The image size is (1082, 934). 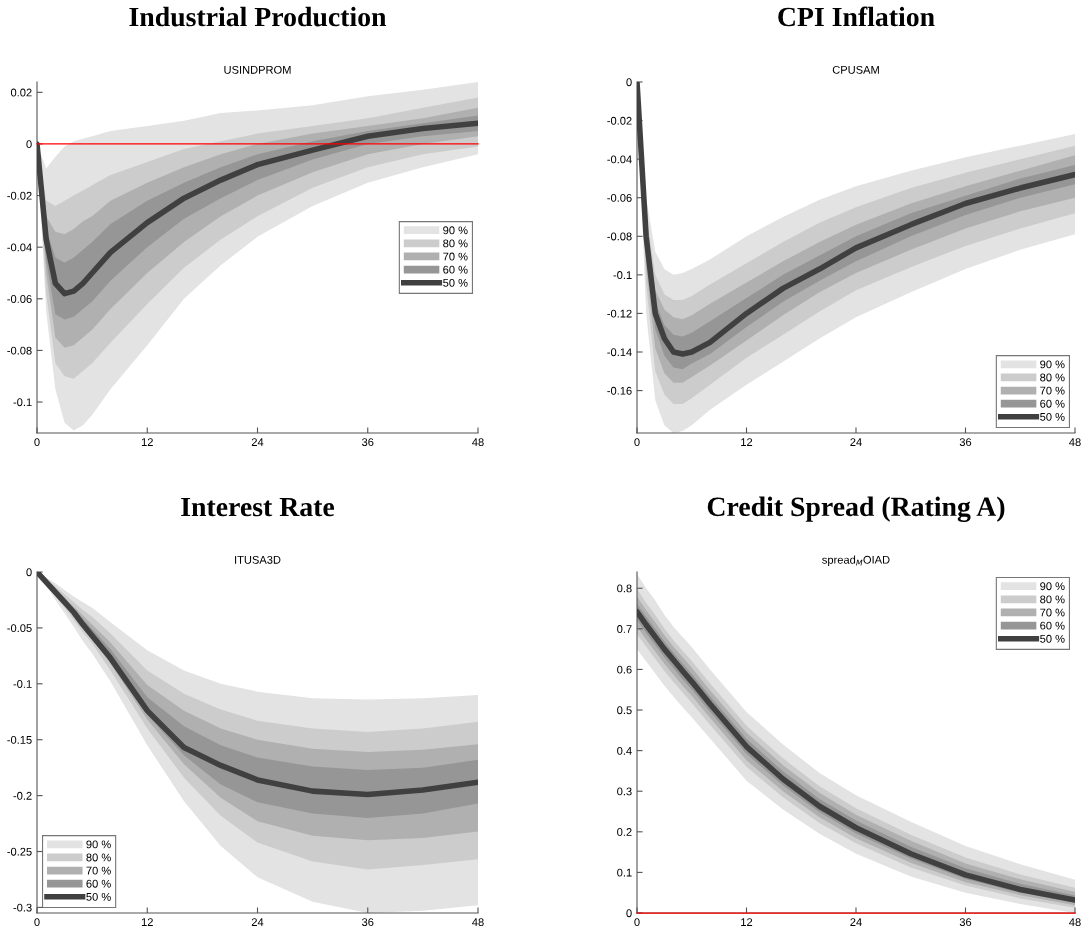 What do you see at coordinates (856, 560) in the screenshot?
I see `chart-subtitle: spread$_{M}$OIAD` at bounding box center [856, 560].